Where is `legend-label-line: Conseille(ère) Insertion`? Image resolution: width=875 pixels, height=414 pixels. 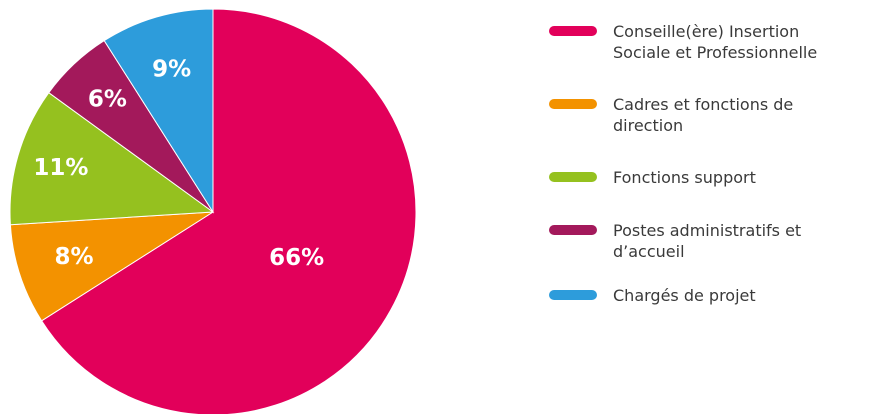
legend-label-line: Conseille(ère) Insertion is located at coordinates (706, 31).